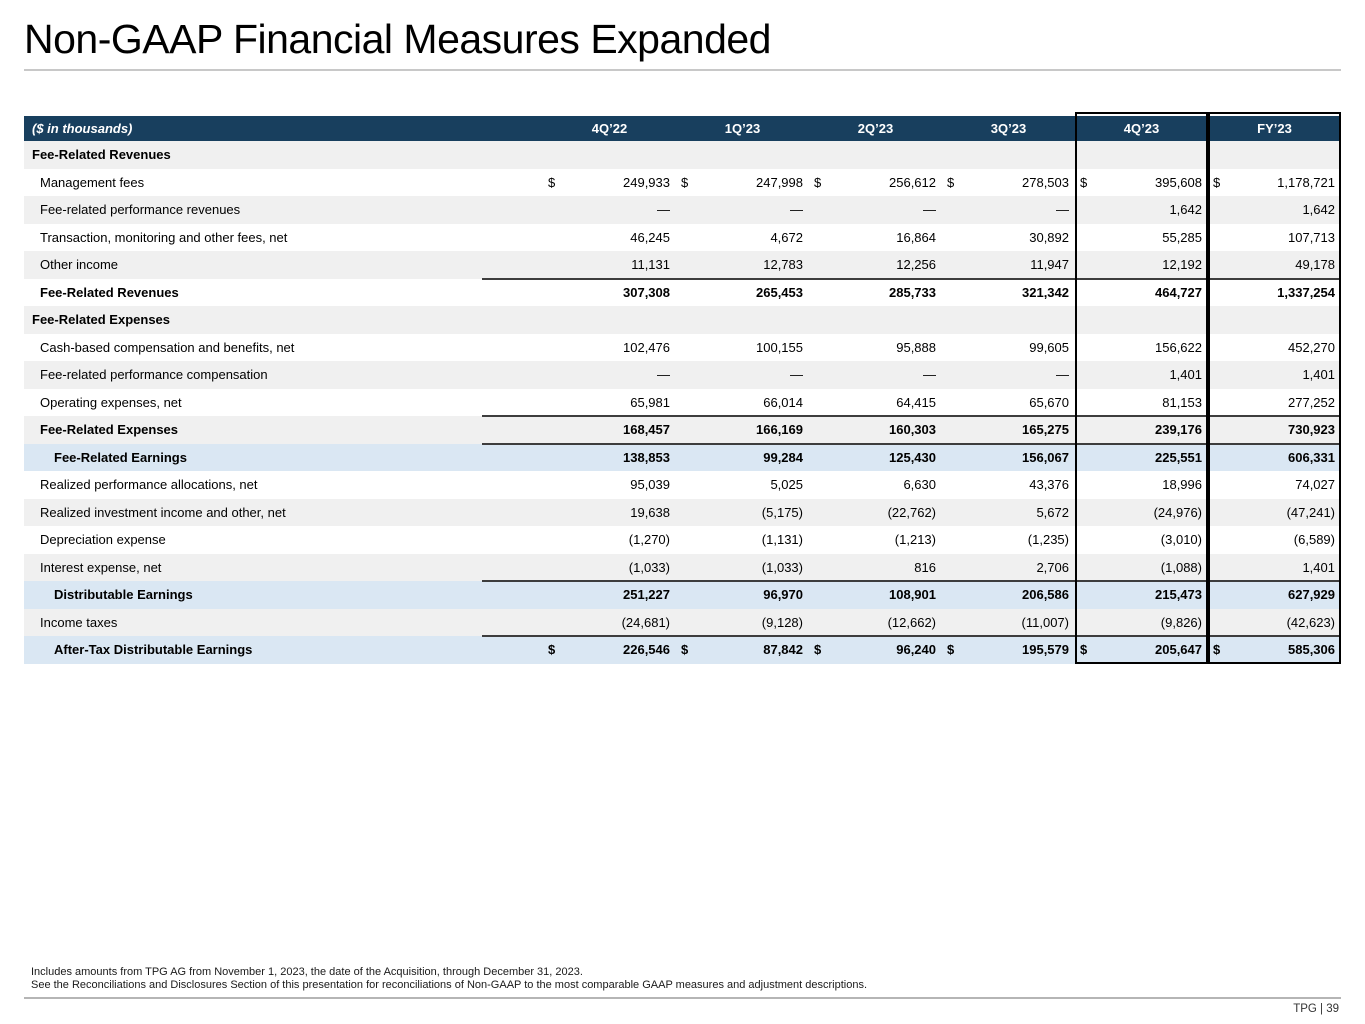  What do you see at coordinates (875, 485) in the screenshot?
I see `table-cell: 6,630` at bounding box center [875, 485].